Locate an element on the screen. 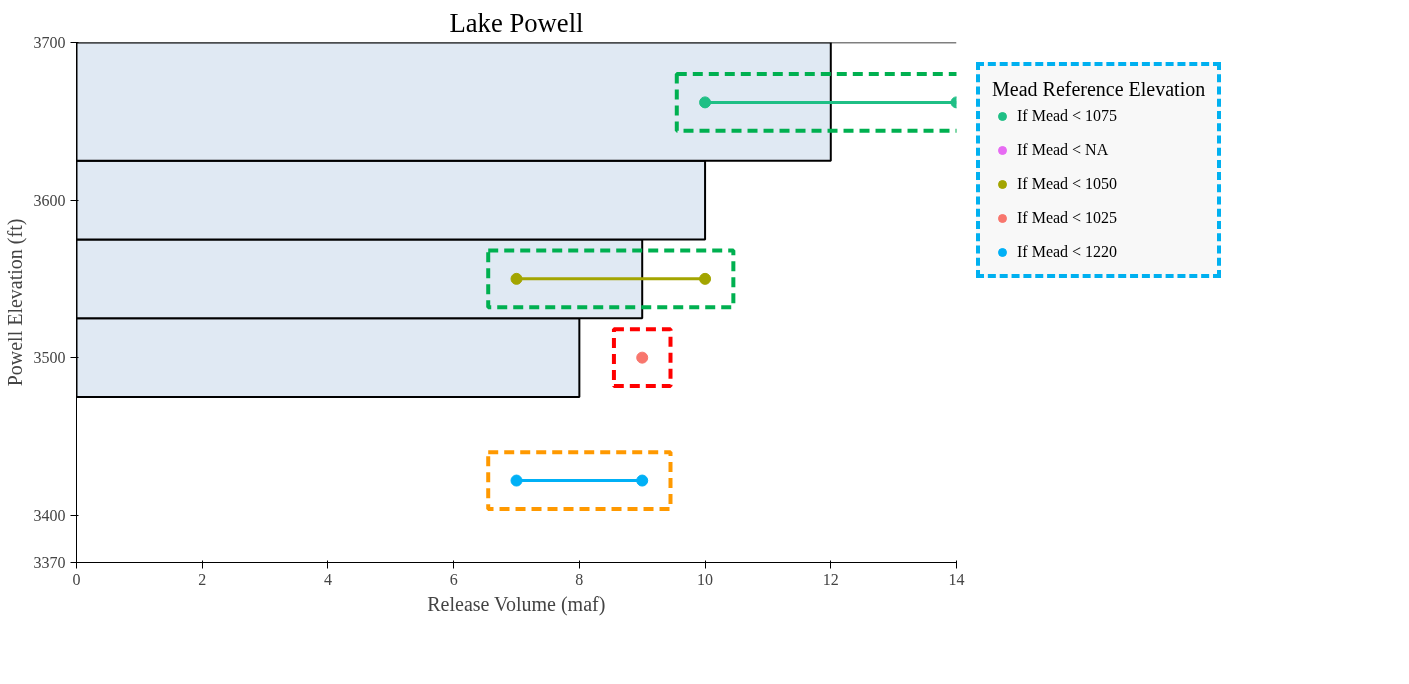 The width and height of the screenshot is (1409, 684). x-tick-label: 14 is located at coordinates (956, 579).